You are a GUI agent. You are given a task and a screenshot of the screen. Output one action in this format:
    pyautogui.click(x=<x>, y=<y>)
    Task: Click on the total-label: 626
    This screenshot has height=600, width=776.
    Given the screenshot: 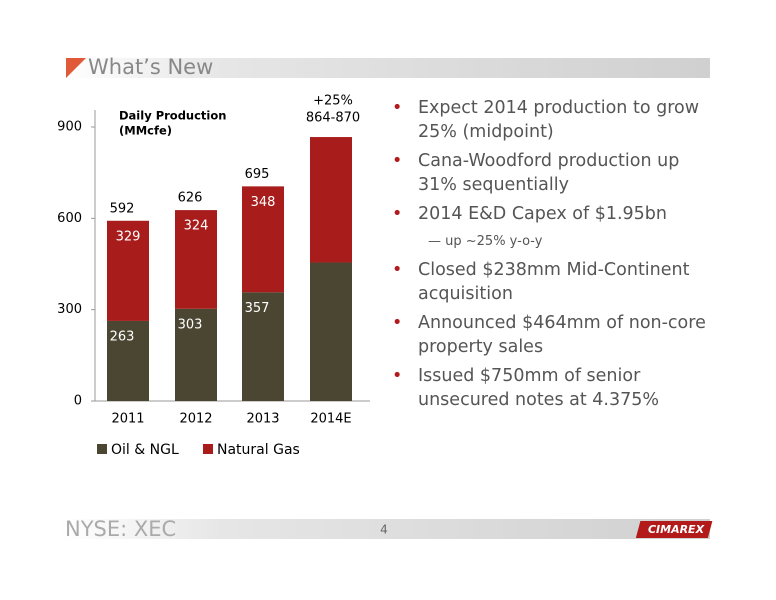 What is the action you would take?
    pyautogui.click(x=190, y=198)
    